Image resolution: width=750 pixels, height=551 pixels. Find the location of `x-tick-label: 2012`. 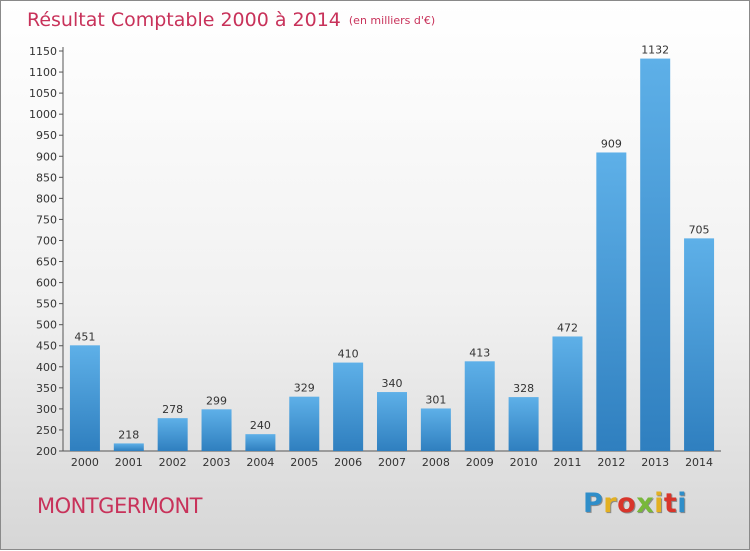

x-tick-label: 2012 is located at coordinates (611, 462).